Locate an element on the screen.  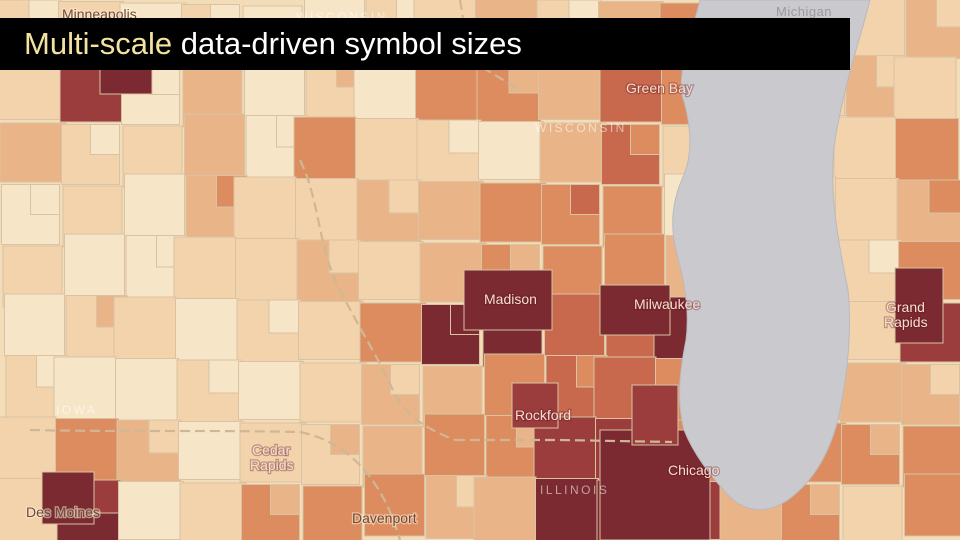
city-label-milwaukee: Milwaukee is located at coordinates (667, 304).